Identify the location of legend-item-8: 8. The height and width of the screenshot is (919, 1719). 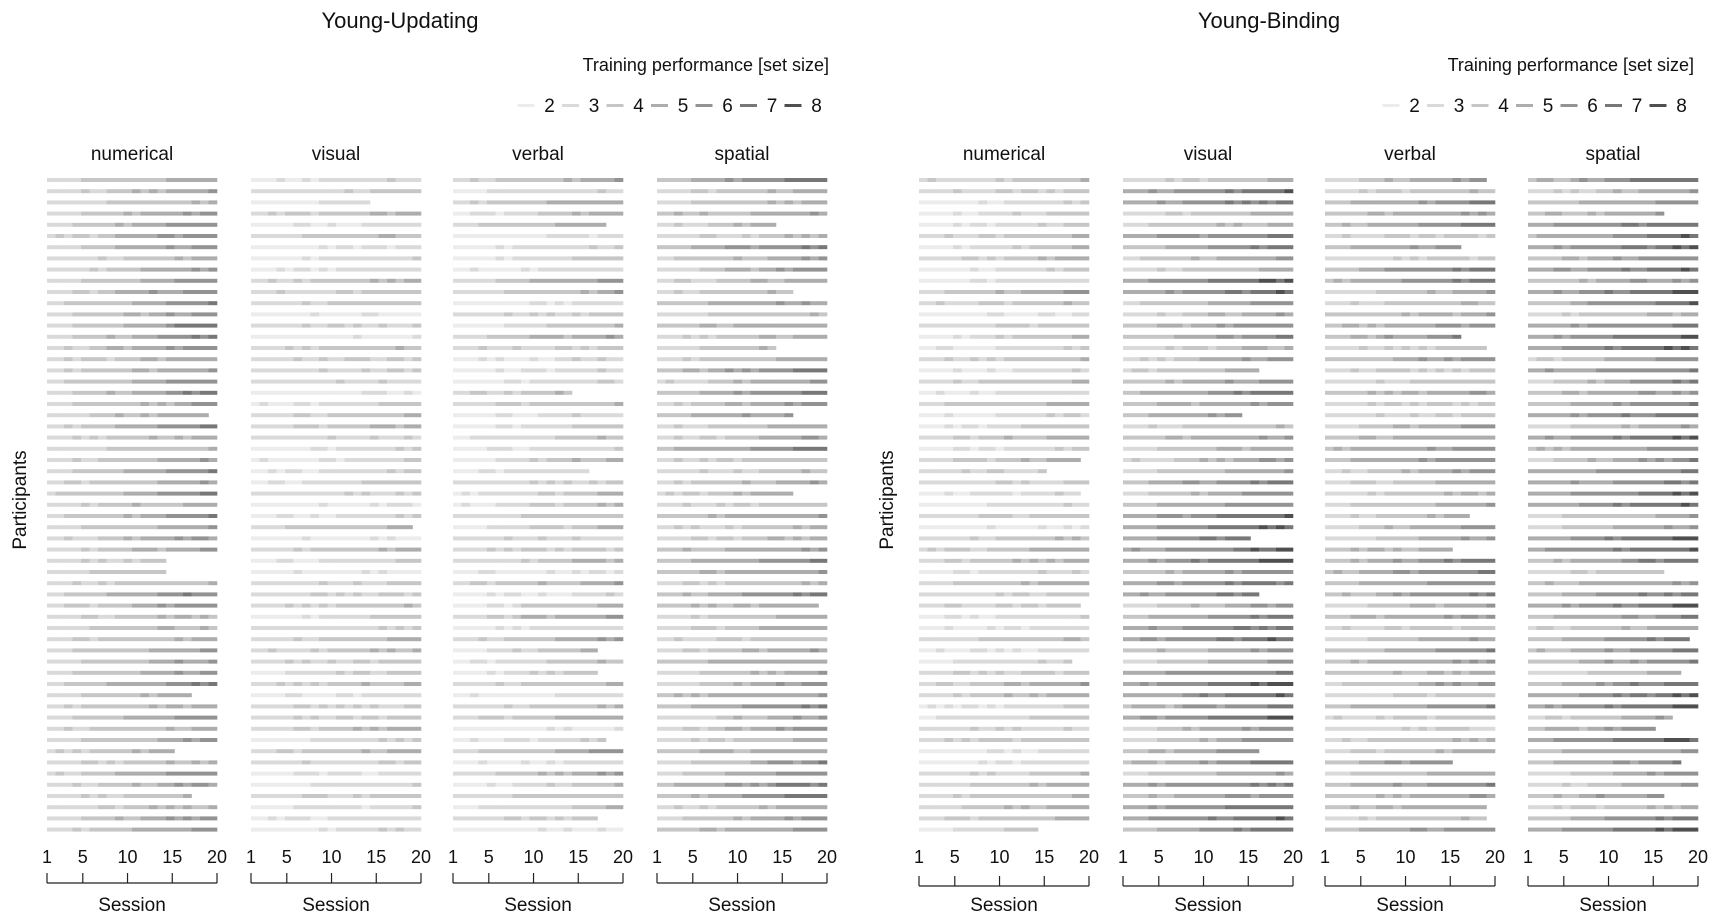
(803, 106).